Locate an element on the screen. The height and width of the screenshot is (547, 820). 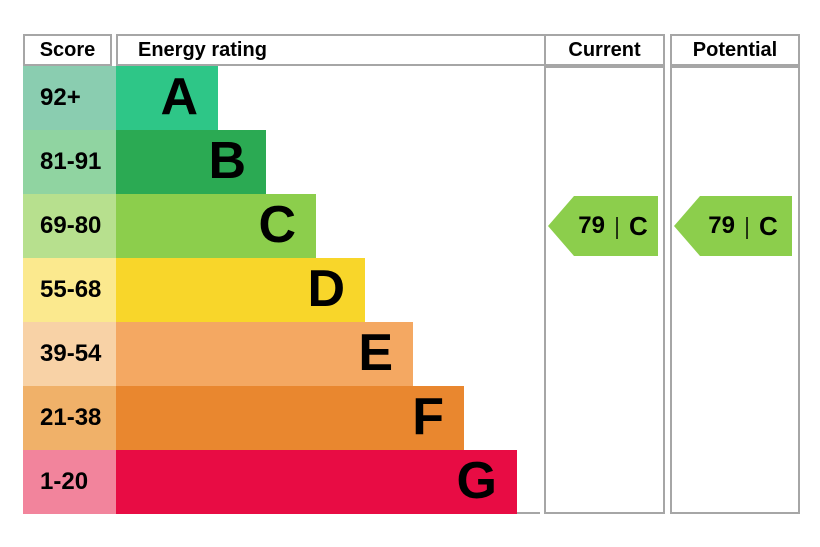
potential-band-letter: C is located at coordinates (768, 225).